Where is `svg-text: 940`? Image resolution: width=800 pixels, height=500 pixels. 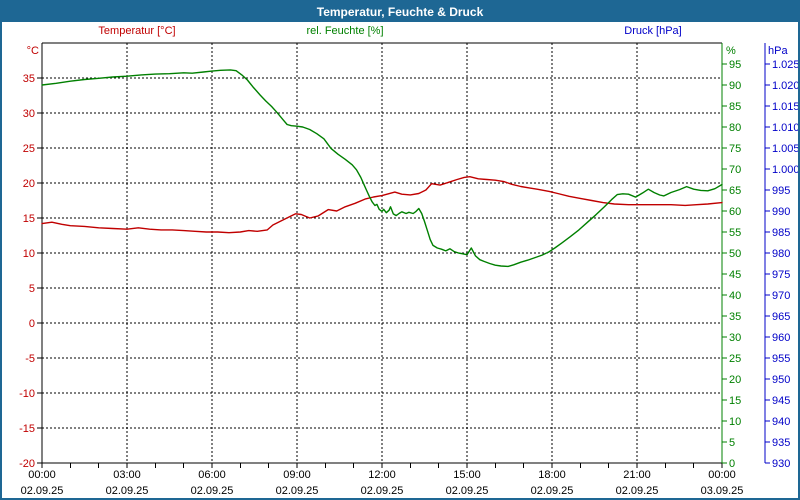
svg-text: 940 is located at coordinates (781, 422).